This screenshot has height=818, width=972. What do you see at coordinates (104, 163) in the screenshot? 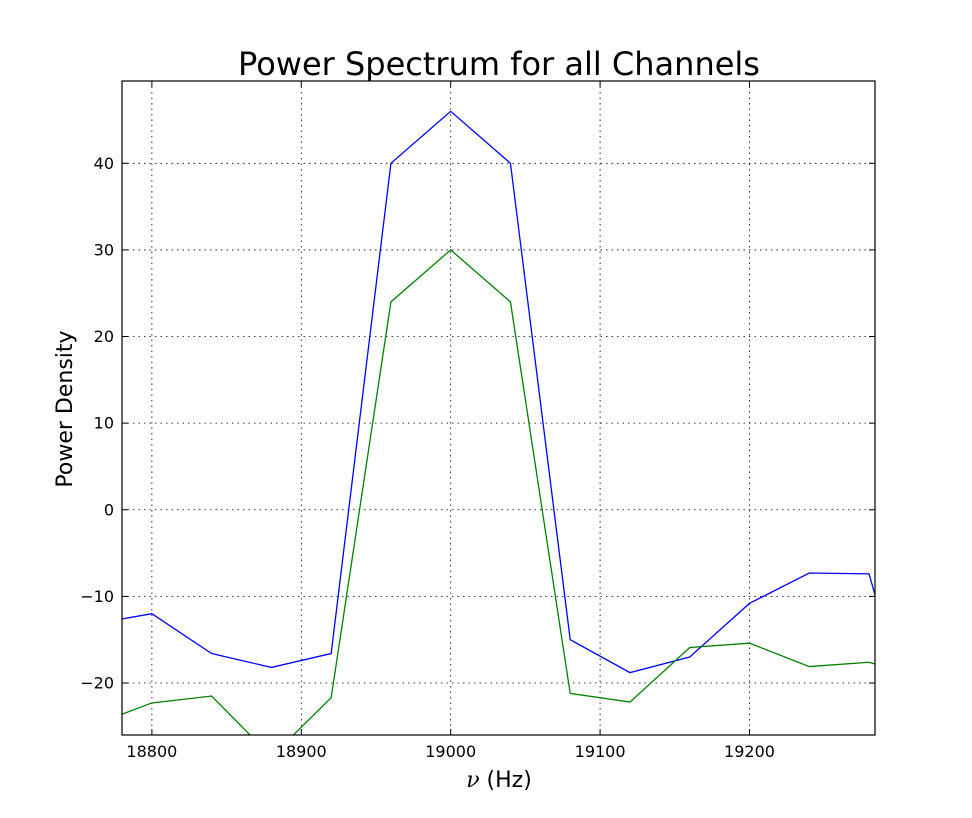
I see `y-tick-label: 40` at bounding box center [104, 163].